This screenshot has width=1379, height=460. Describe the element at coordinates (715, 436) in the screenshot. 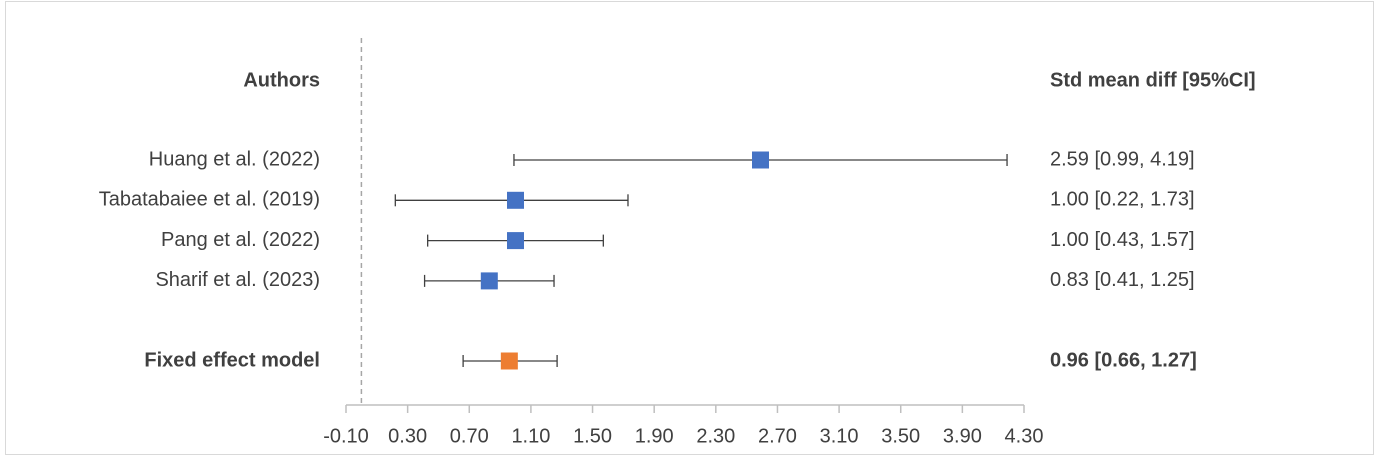

I see `x-tick-label: 2.30` at that location.